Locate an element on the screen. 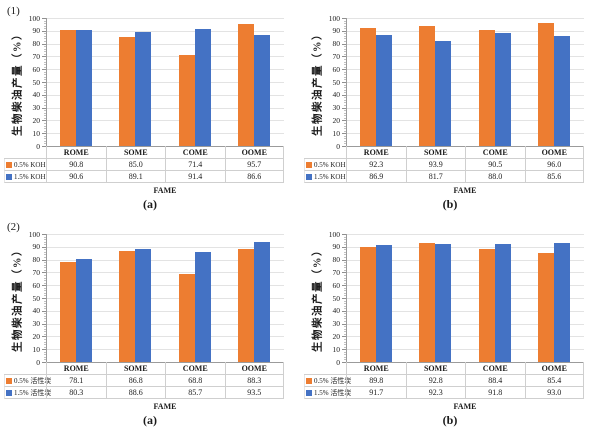  y-tick-label: 50 is located at coordinates (36, 298).